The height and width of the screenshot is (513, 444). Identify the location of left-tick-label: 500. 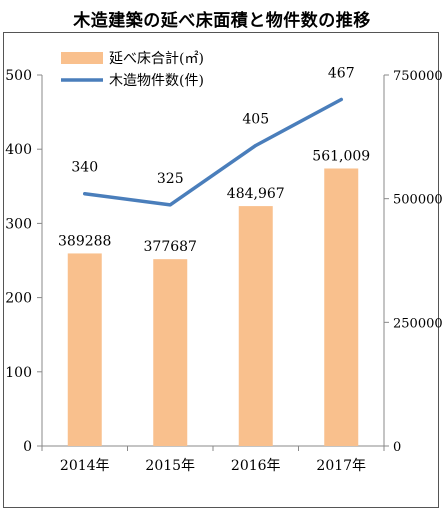
(18, 76).